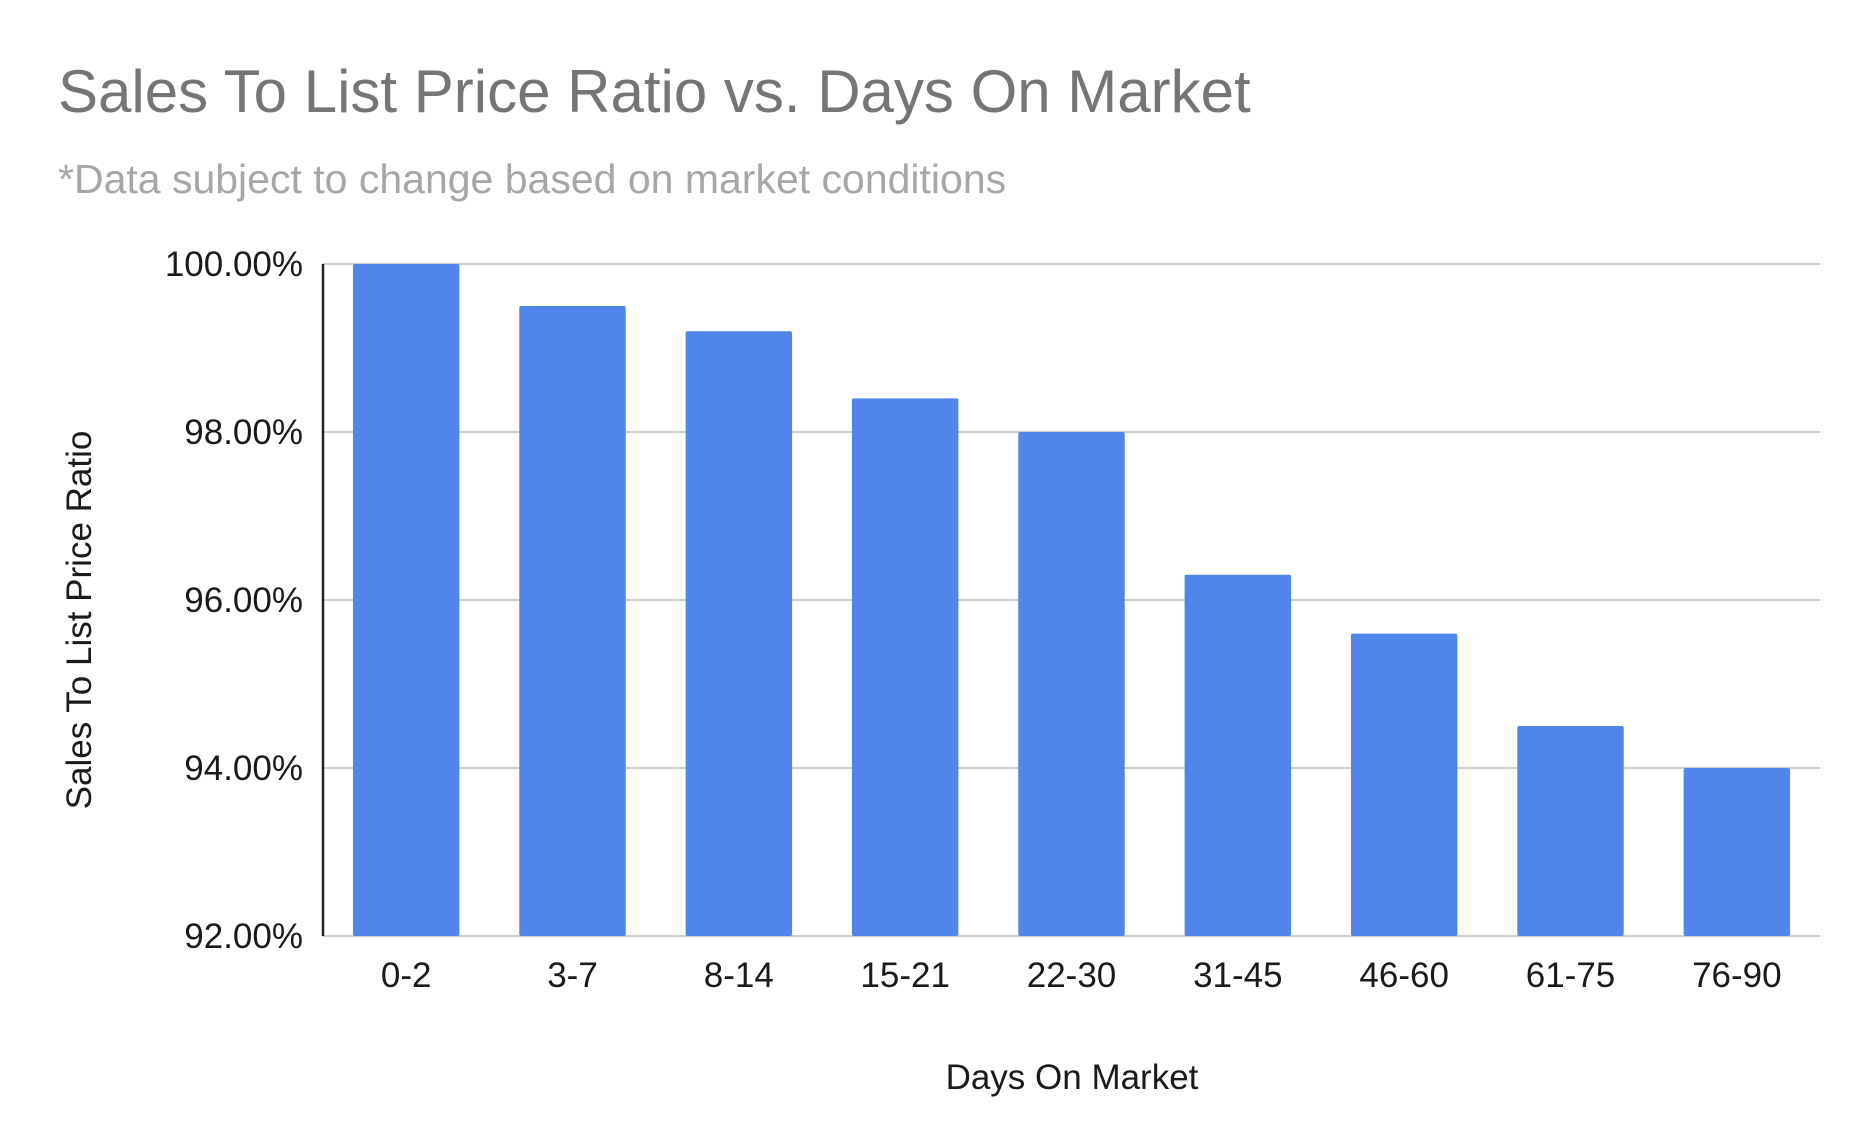  I want to click on x-tick-label: 3-7, so click(572, 975).